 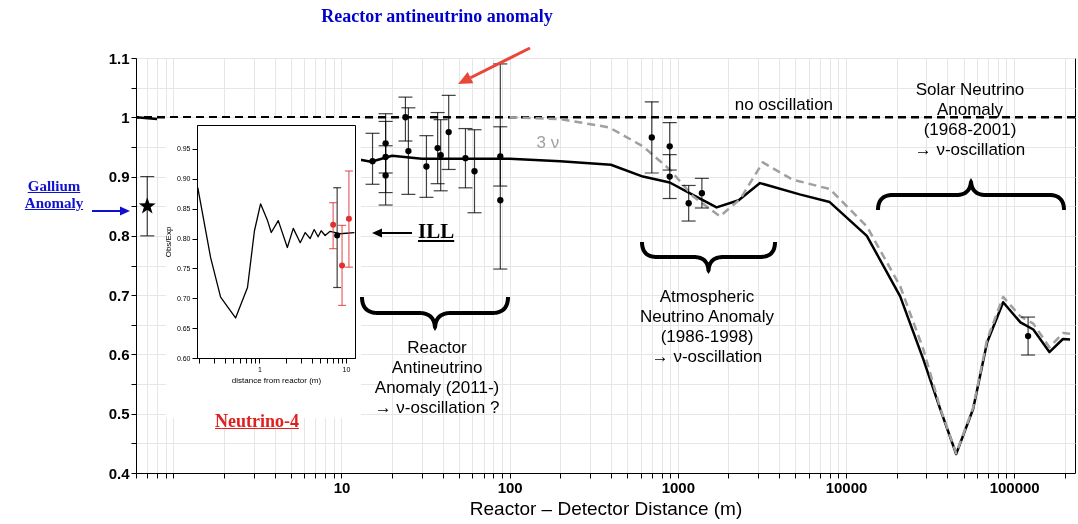 What do you see at coordinates (970, 120) in the screenshot?
I see `annotation: Solar Neutrino Anomaly (1968-2001) → ν-oscillation` at bounding box center [970, 120].